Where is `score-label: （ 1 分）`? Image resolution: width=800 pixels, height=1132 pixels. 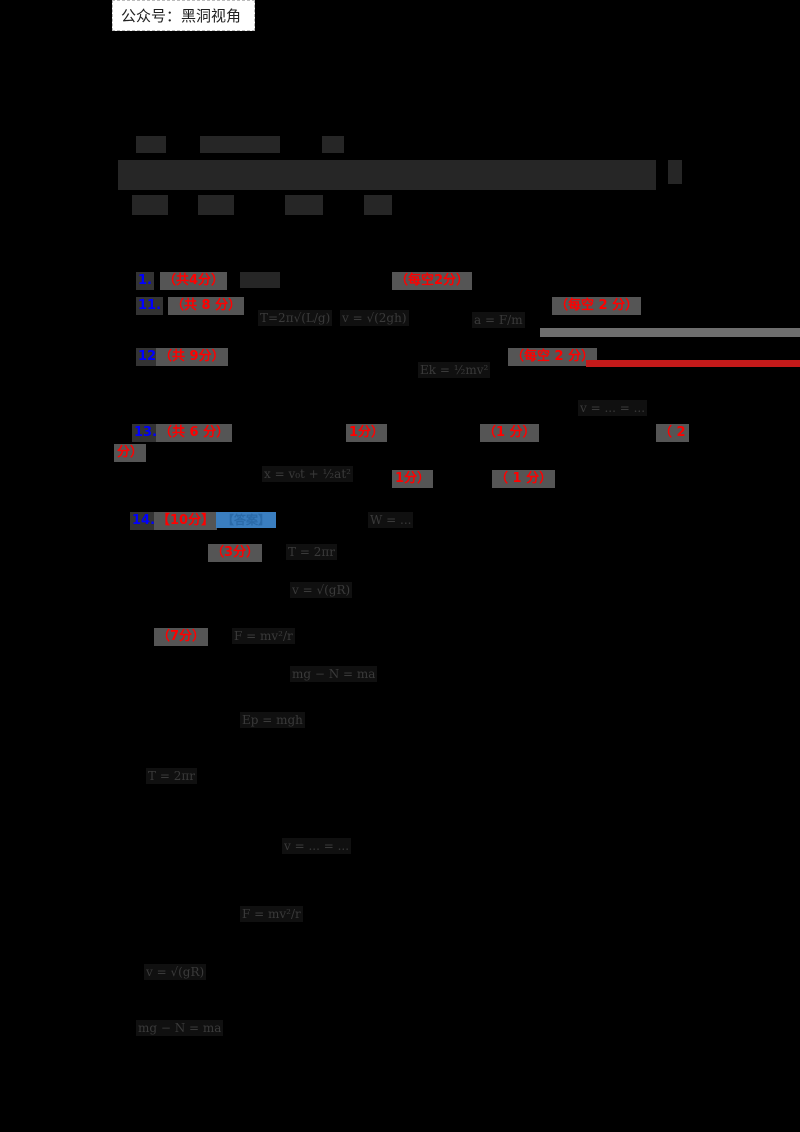
score-label: （ 1 分） is located at coordinates (524, 479).